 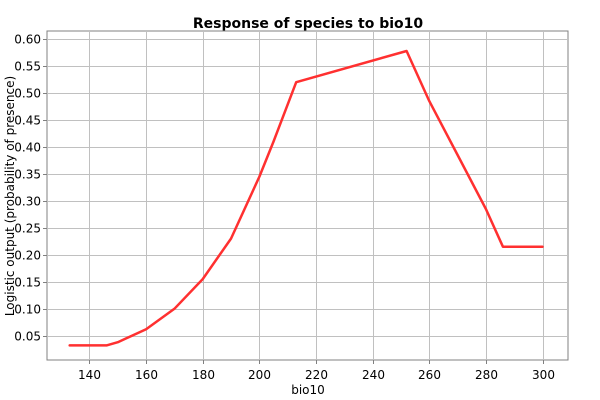 I want to click on x-axis-label: bio10, so click(x=308, y=390).